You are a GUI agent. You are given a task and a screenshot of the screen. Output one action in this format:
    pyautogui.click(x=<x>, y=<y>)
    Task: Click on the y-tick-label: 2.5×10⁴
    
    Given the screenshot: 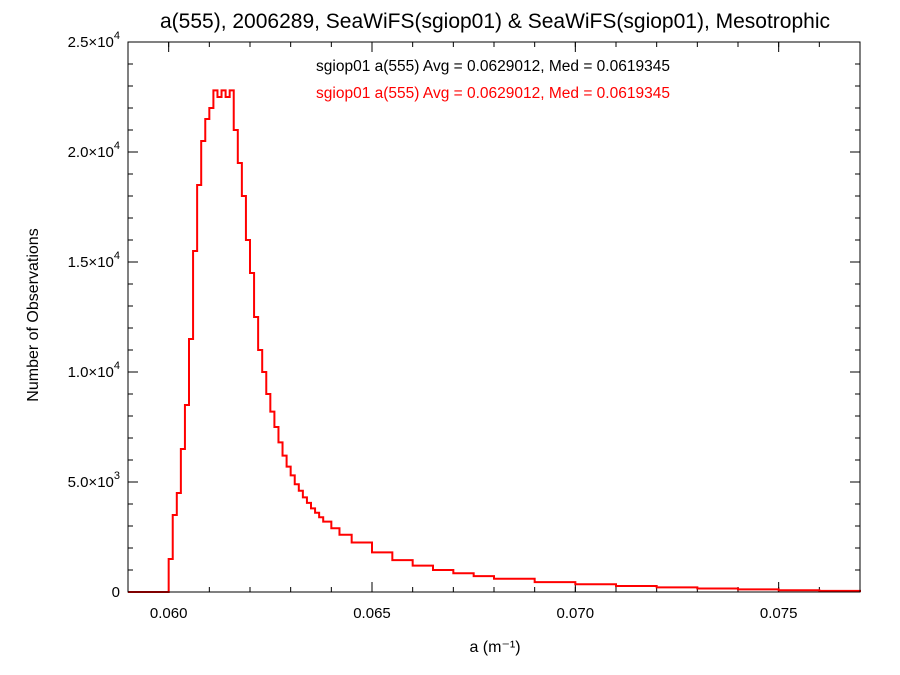 What is the action you would take?
    pyautogui.click(x=94, y=40)
    